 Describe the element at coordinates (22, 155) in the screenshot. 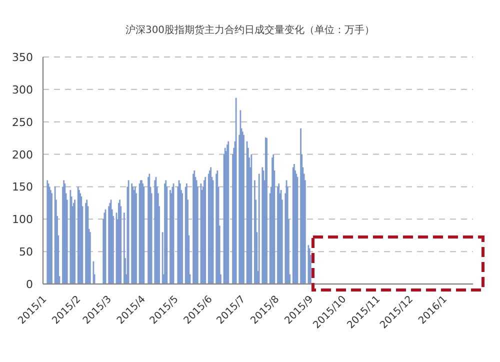

I see `y-tick-label: 200` at that location.